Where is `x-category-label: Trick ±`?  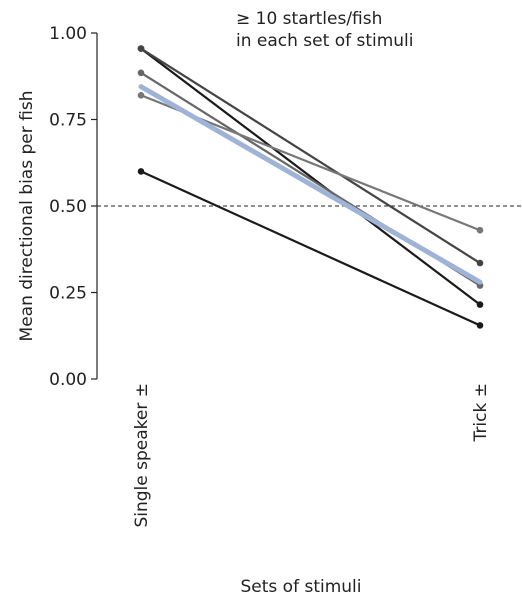
x-category-label: Trick ± is located at coordinates (481, 412).